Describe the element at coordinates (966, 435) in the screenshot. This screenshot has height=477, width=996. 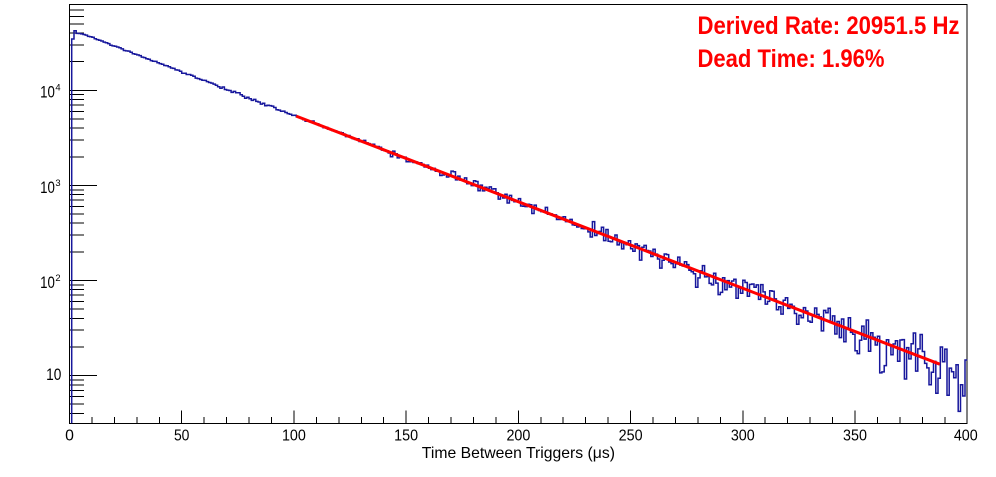
I see `svg-text: 400` at that location.